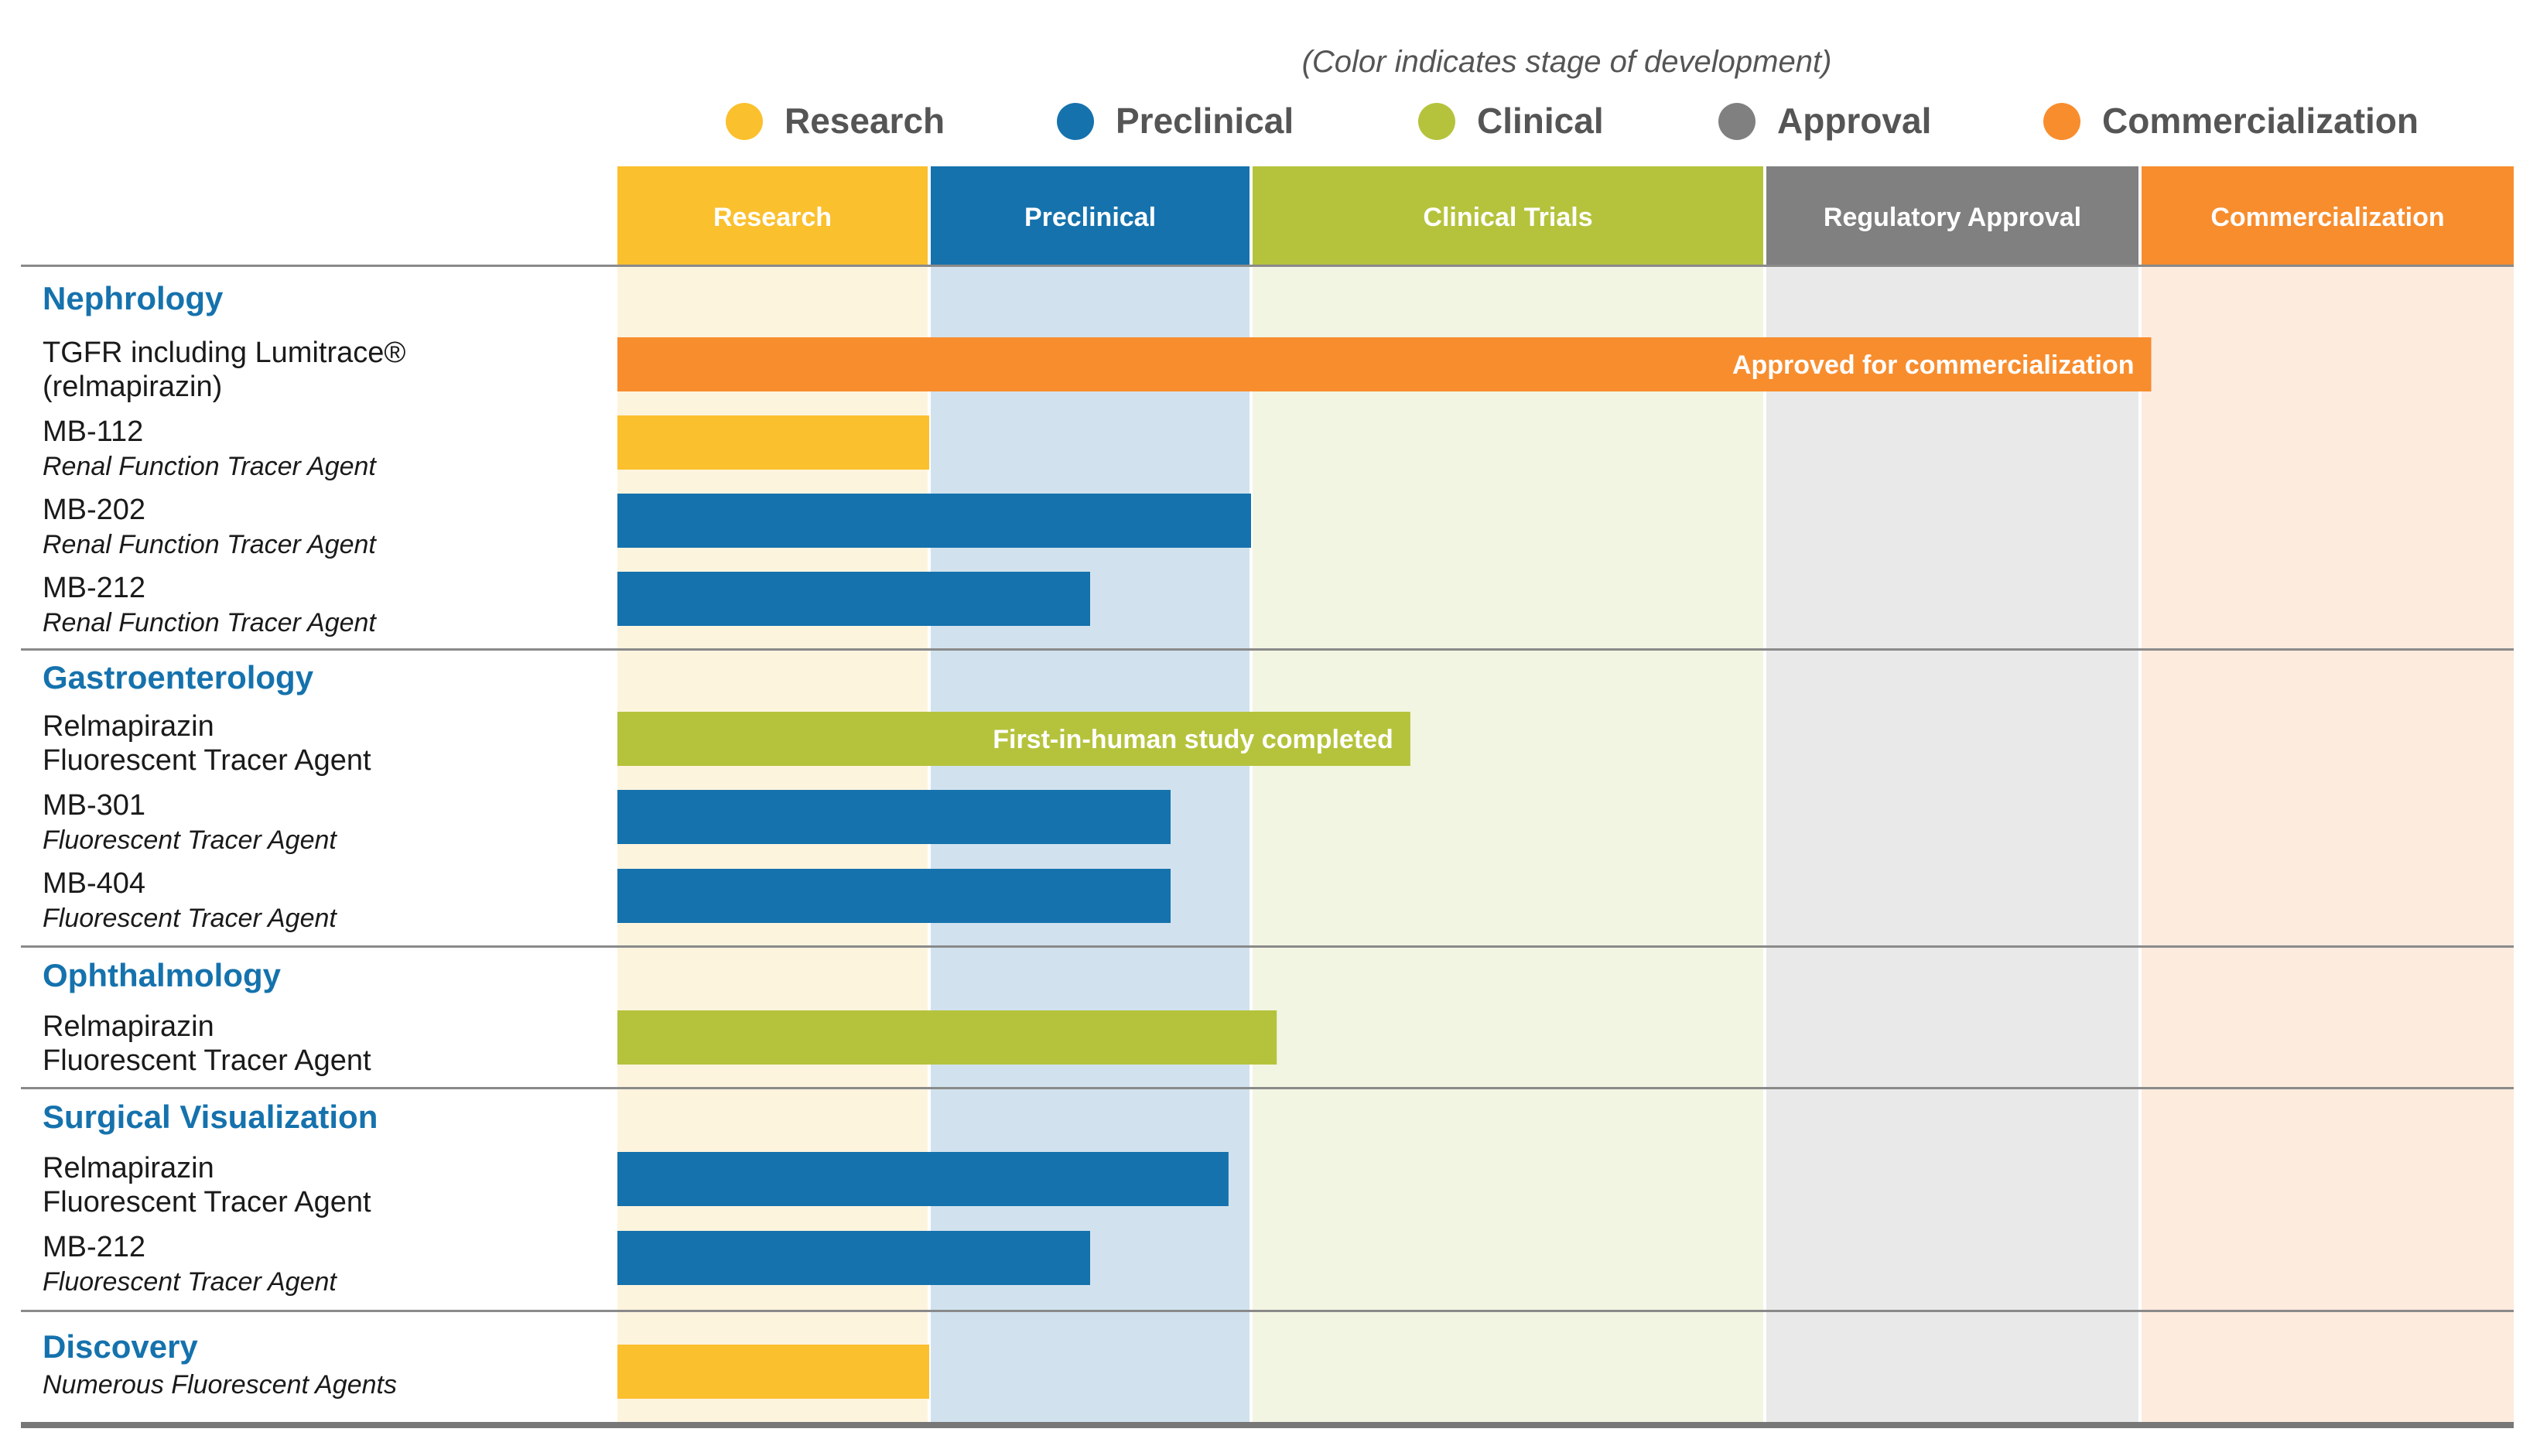 The width and height of the screenshot is (2523, 1456). What do you see at coordinates (1205, 121) in the screenshot?
I see `legend-label-preclinical: Preclinical` at bounding box center [1205, 121].